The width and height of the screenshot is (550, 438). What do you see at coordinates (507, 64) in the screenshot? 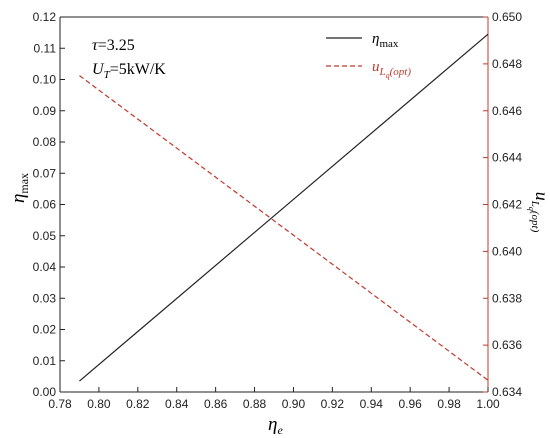
I see `right-y-tick-label: 0.648` at bounding box center [507, 64].